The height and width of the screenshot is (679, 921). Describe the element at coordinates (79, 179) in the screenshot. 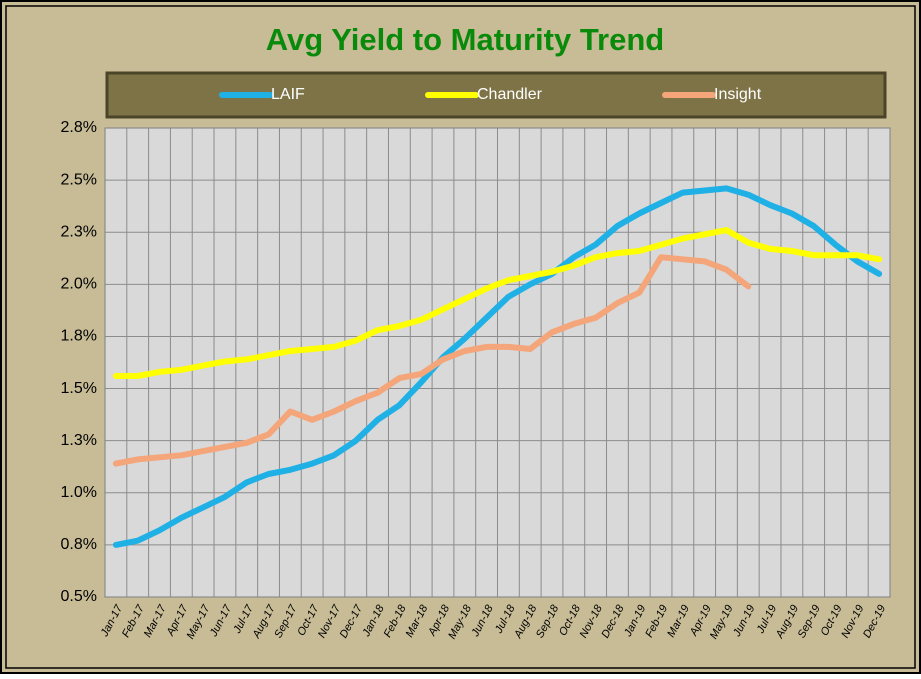

I see `y-tick-label: 2.5%` at that location.